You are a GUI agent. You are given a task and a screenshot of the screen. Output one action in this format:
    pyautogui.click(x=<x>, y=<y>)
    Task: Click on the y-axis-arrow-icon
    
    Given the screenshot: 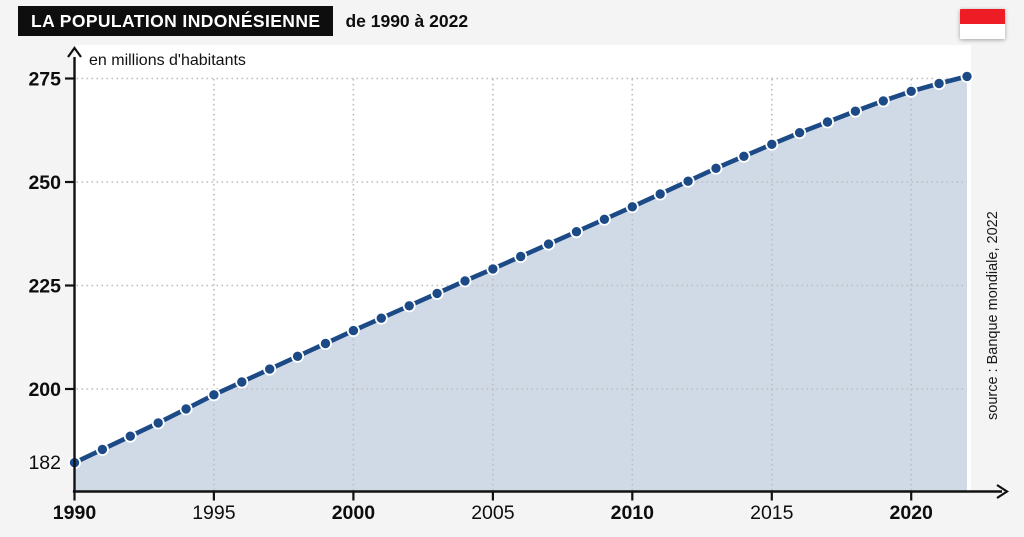 What is the action you would take?
    pyautogui.click(x=74, y=52)
    